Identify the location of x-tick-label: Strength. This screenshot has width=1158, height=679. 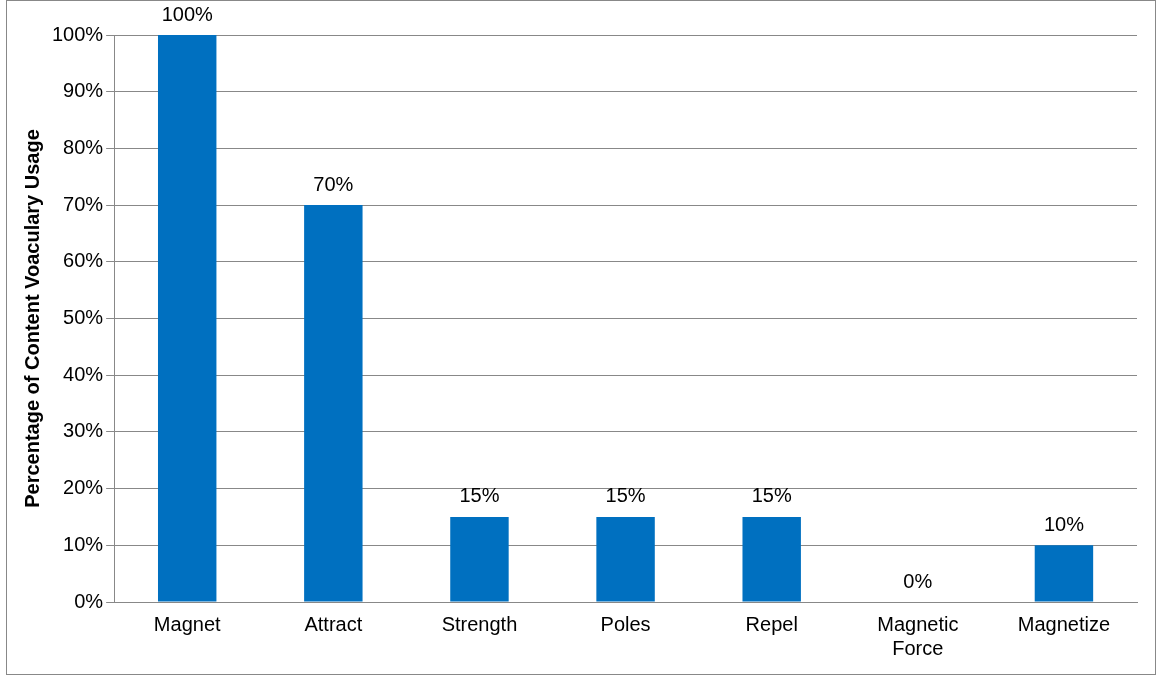
(479, 623).